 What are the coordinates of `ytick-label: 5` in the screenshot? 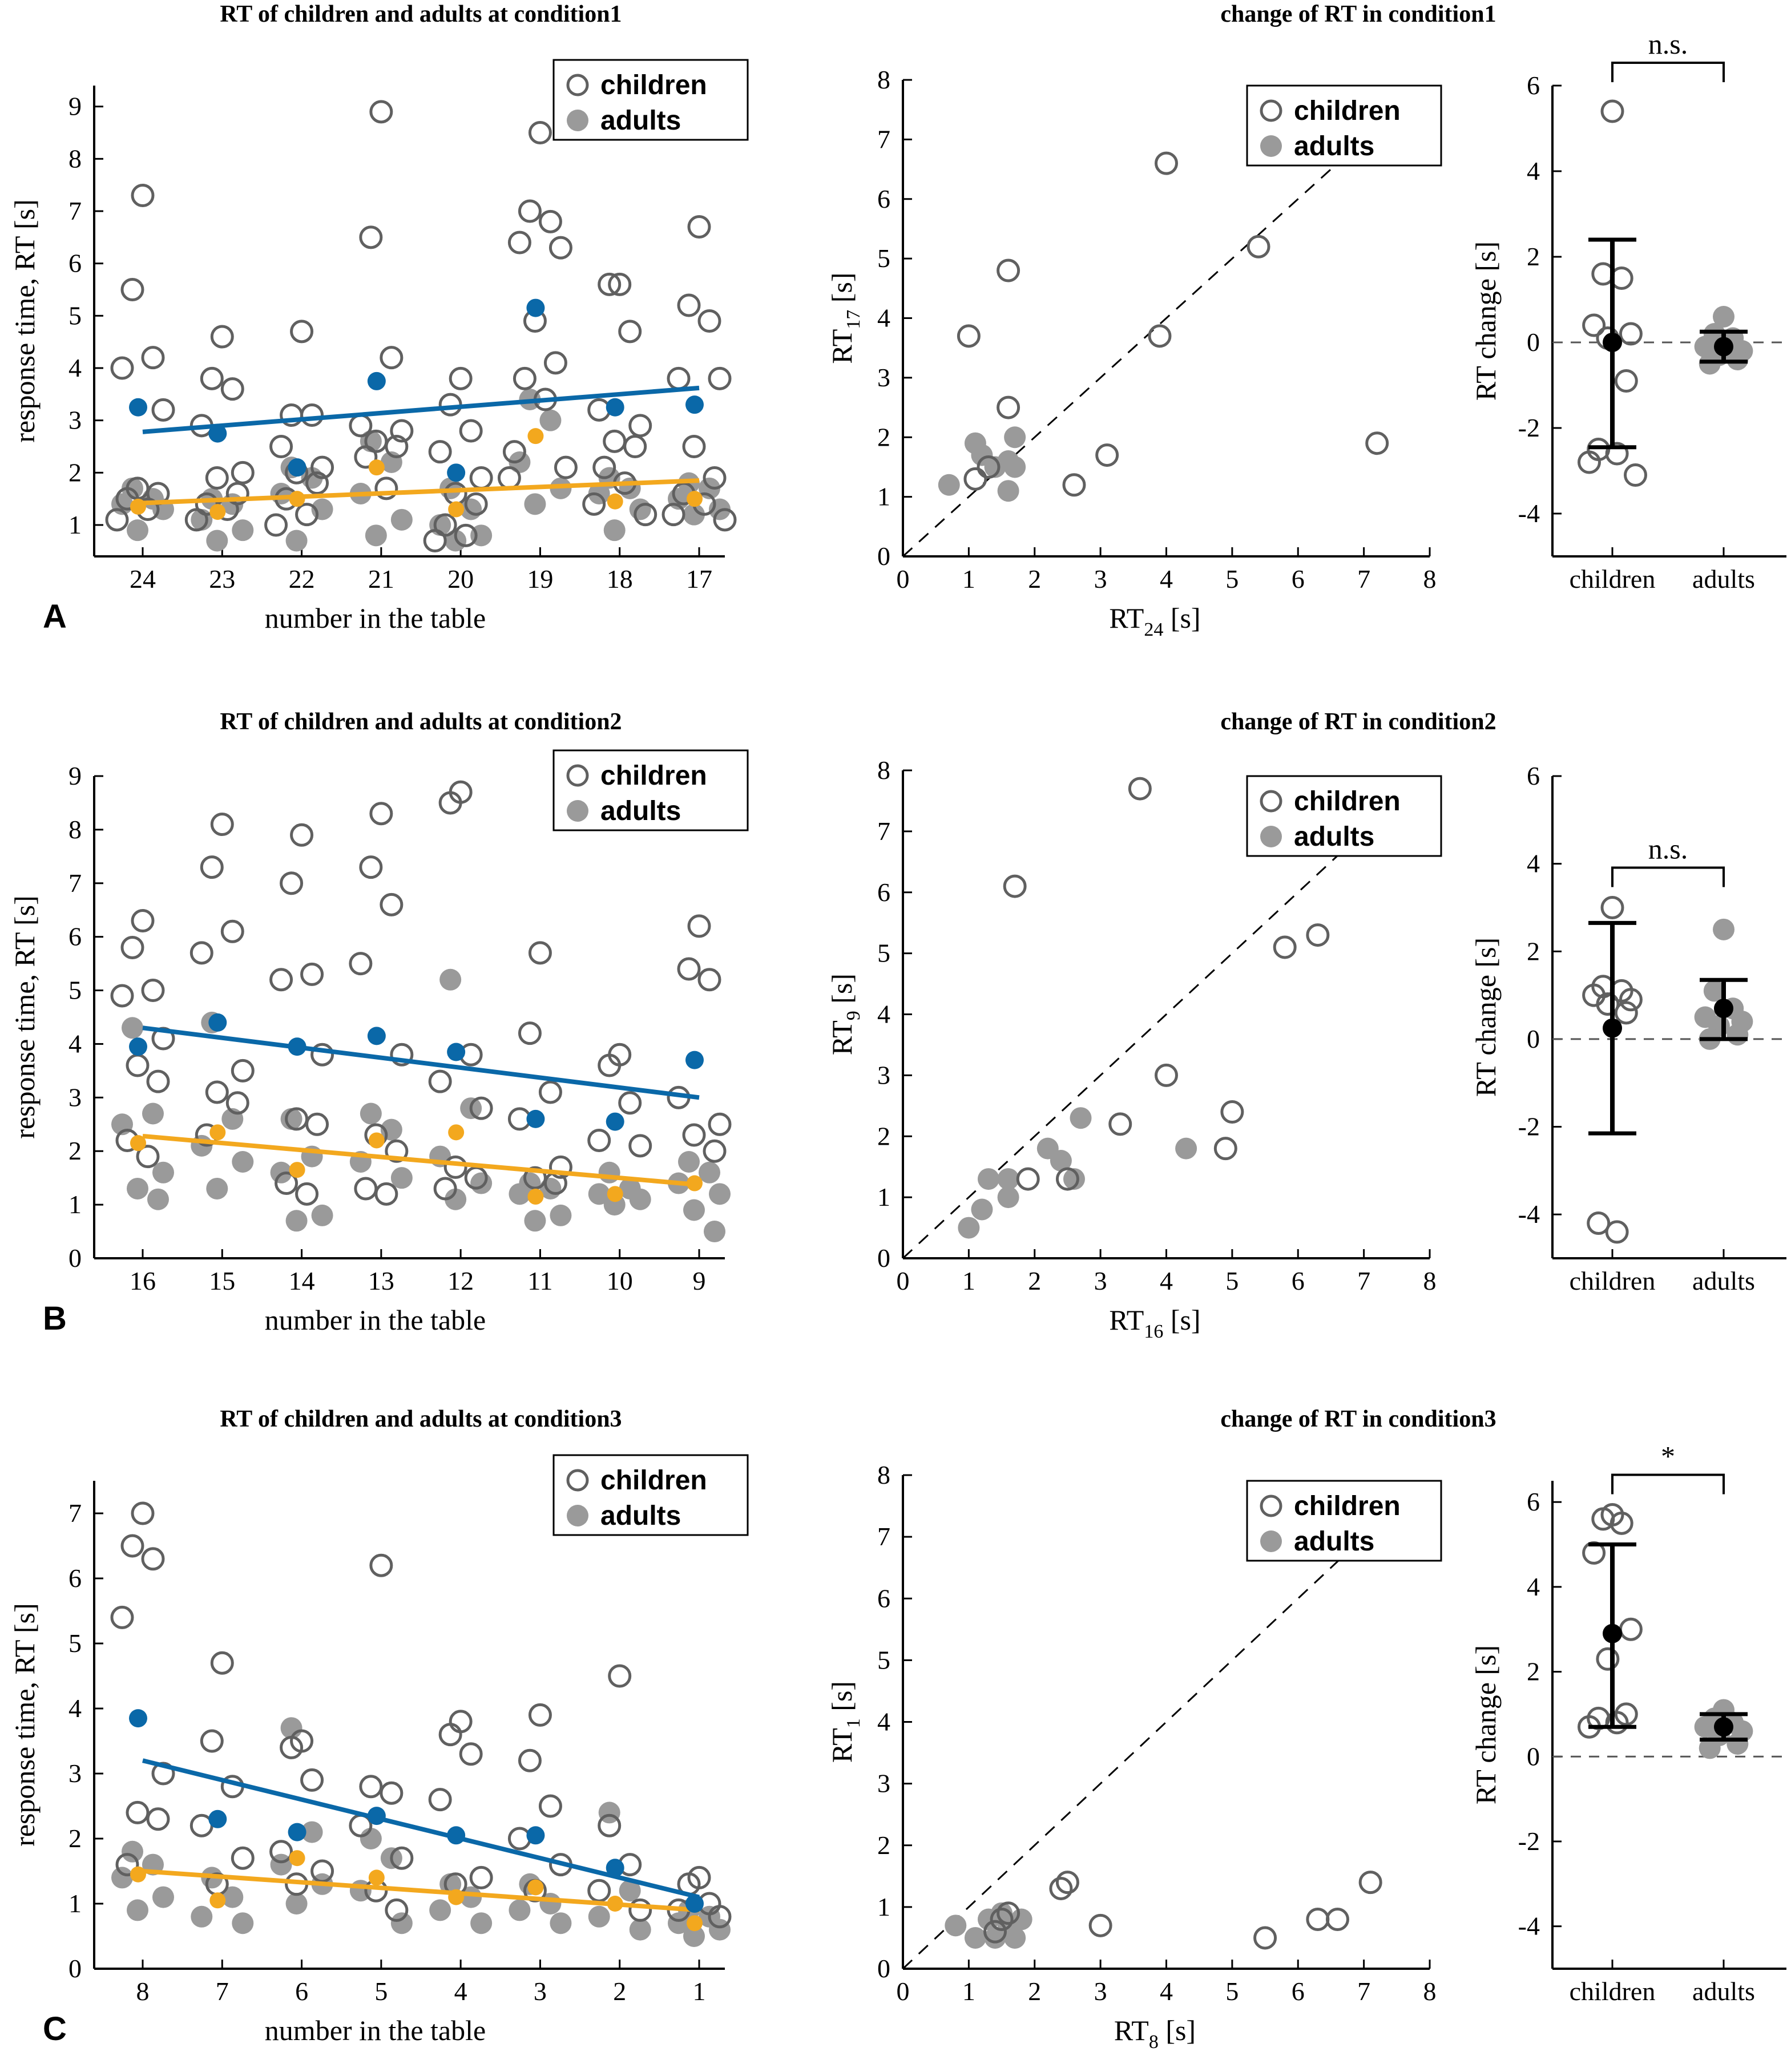 It's located at (884, 1659).